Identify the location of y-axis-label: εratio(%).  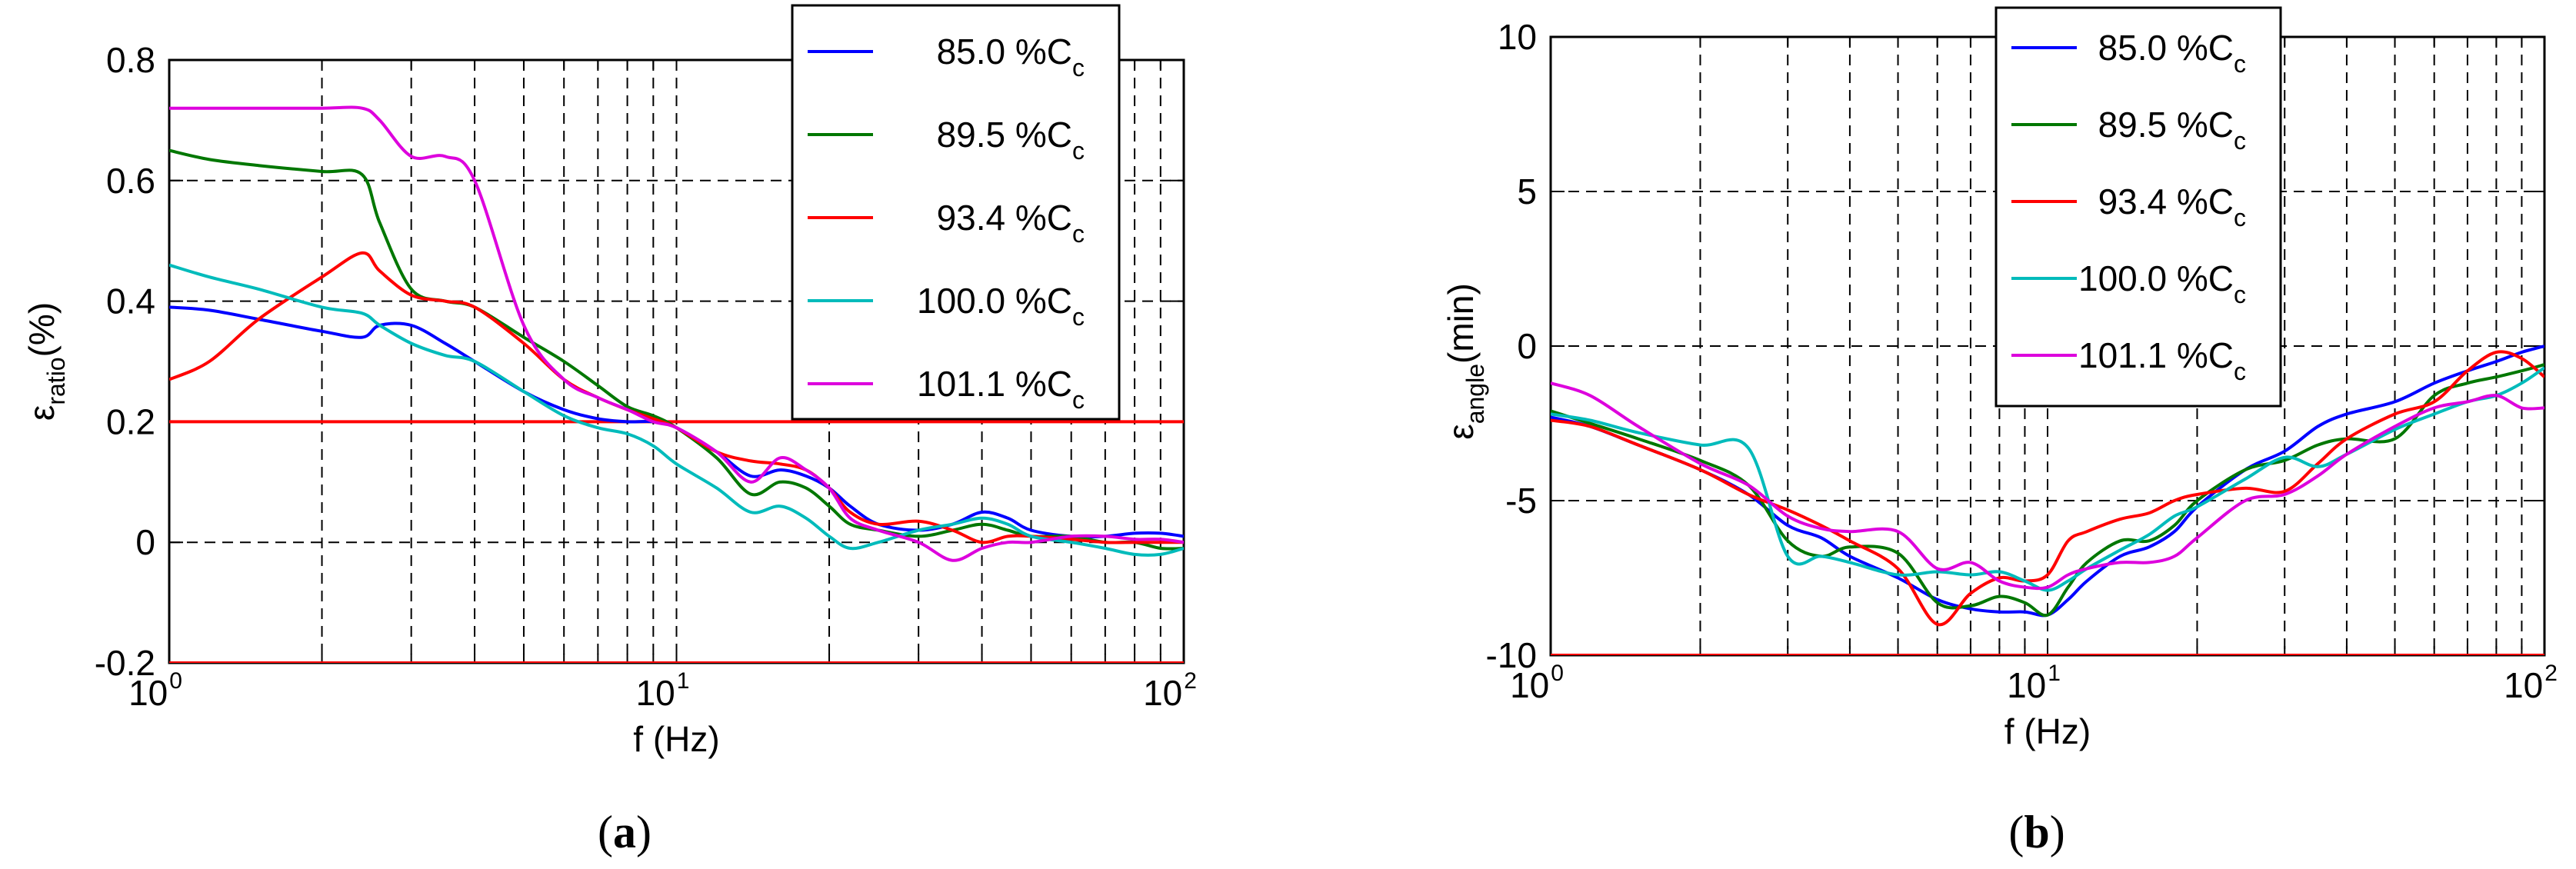
(46, 361).